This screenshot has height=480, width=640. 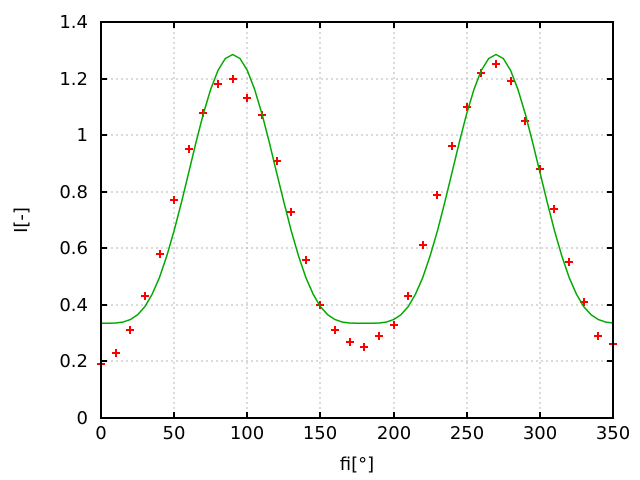 I want to click on x-tick-label: 100, so click(x=247, y=433).